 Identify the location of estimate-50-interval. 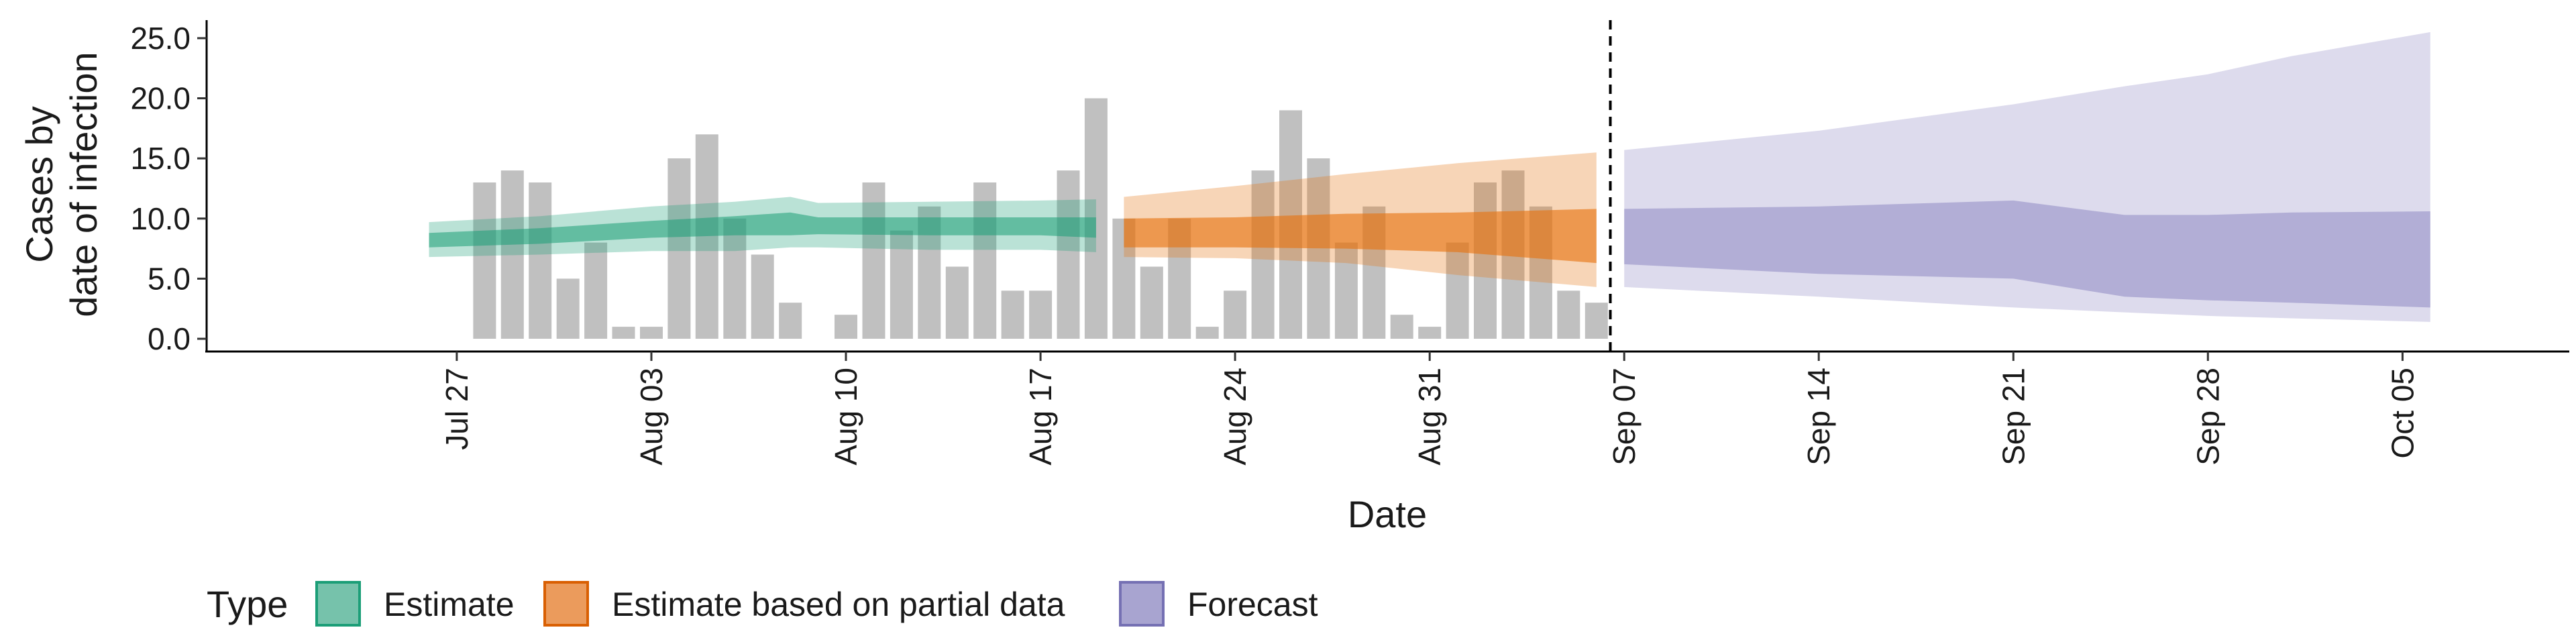
(762, 230).